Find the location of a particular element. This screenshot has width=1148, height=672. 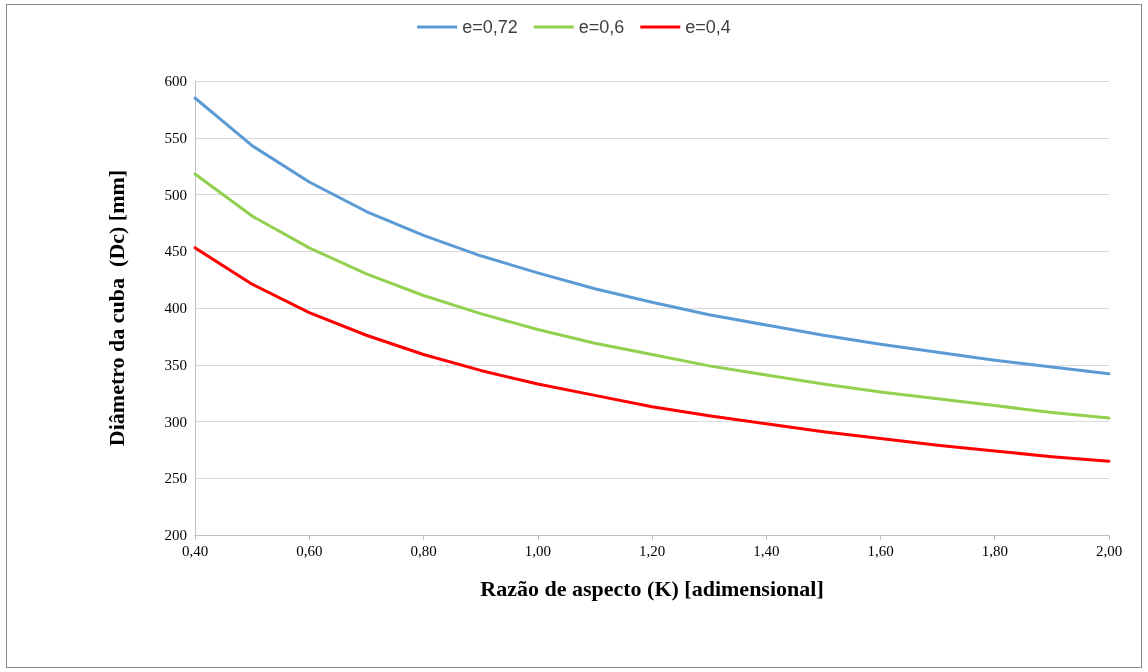

x-tick-label: 1,60 is located at coordinates (880, 550).